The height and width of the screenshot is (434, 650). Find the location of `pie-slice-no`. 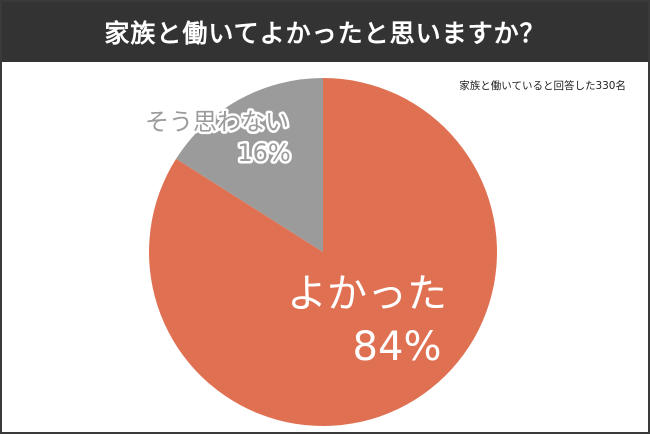

pie-slice-no is located at coordinates (249, 165).